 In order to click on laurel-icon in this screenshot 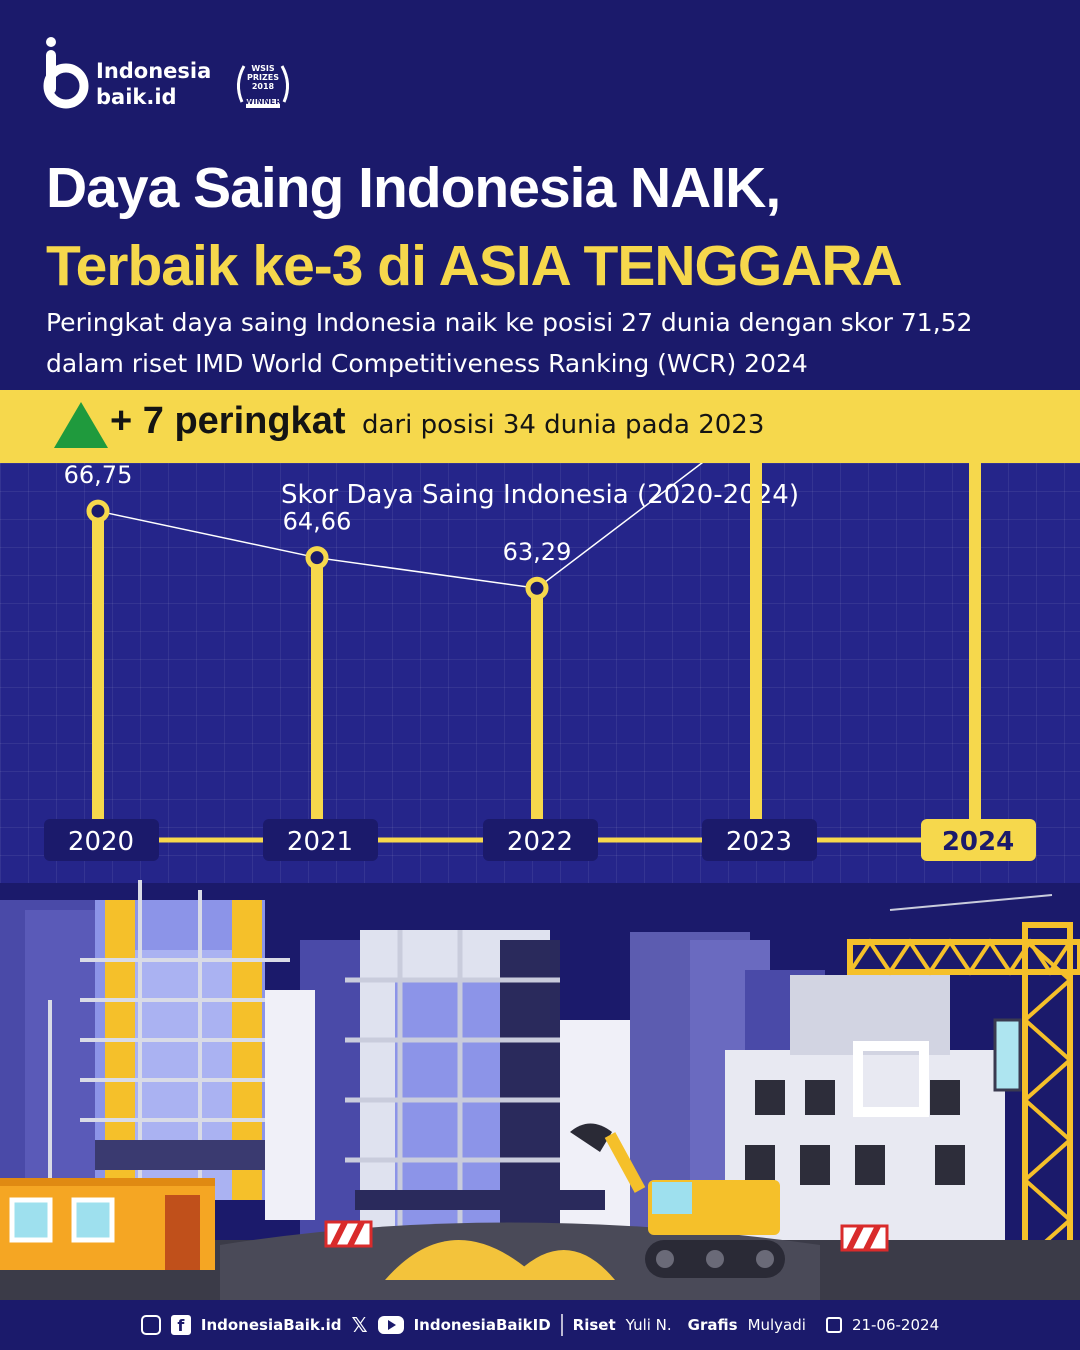, I will do `click(263, 86)`.